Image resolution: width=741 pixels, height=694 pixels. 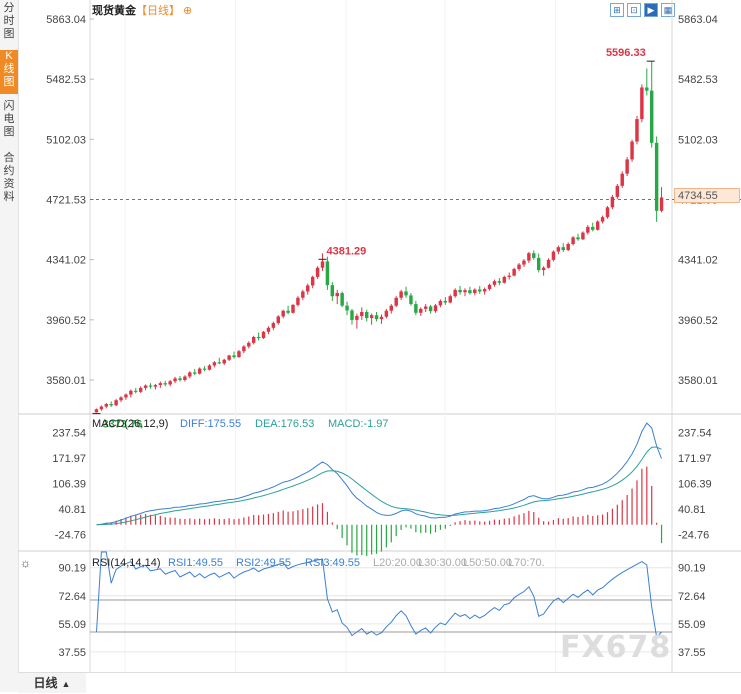 I want to click on price-axis-label: 3580.01, so click(x=66, y=381).